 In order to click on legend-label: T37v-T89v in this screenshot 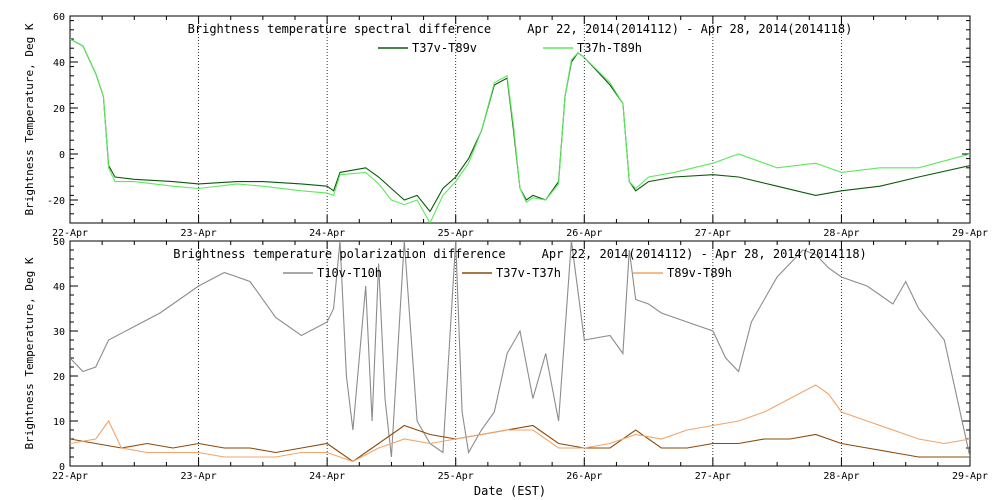, I will do `click(444, 48)`.